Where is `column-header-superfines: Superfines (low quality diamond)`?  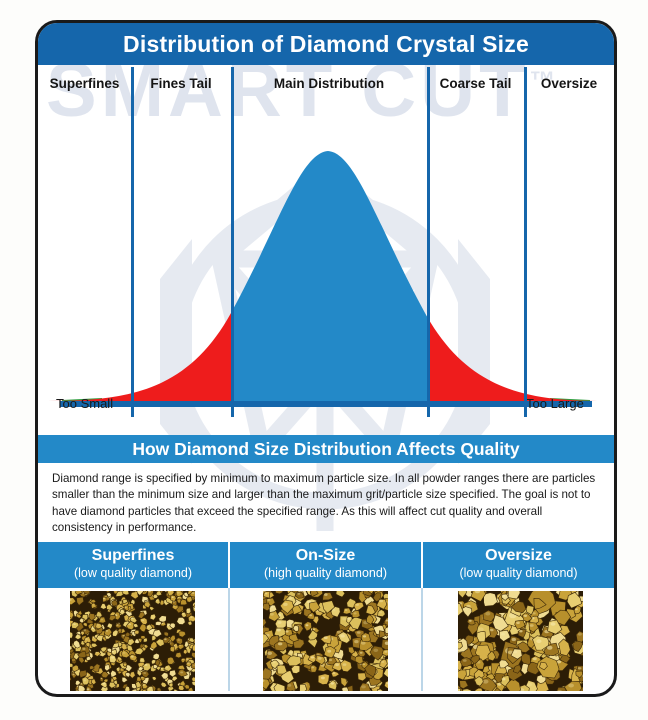 column-header-superfines: Superfines (low quality diamond) is located at coordinates (133, 565).